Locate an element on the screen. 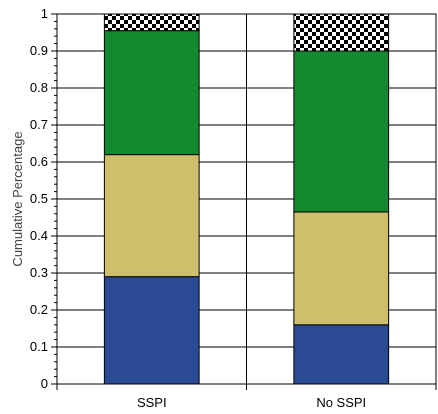 Image resolution: width=438 pixels, height=414 pixels. y-axis-title: Cumulative Percentage is located at coordinates (17, 198).